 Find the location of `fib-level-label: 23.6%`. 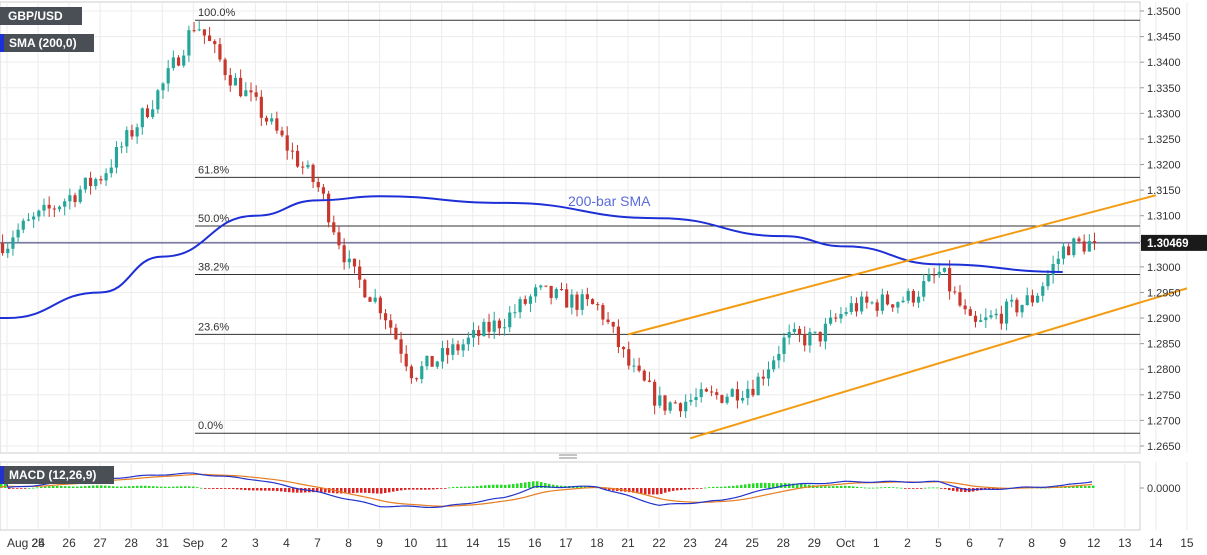

fib-level-label: 23.6% is located at coordinates (213, 327).